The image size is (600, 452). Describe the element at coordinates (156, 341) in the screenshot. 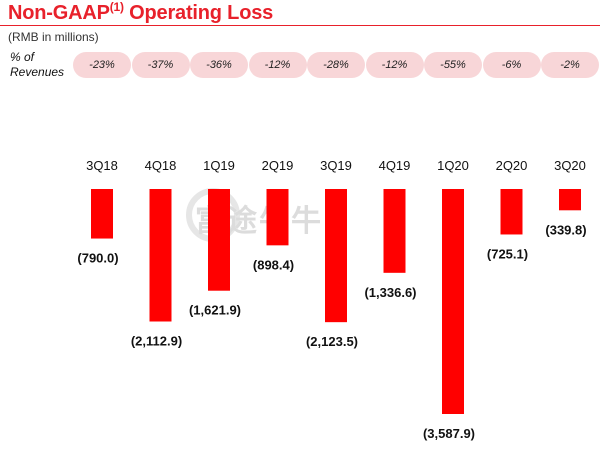

I see `value-label-4Q18: (2,112.9)` at that location.